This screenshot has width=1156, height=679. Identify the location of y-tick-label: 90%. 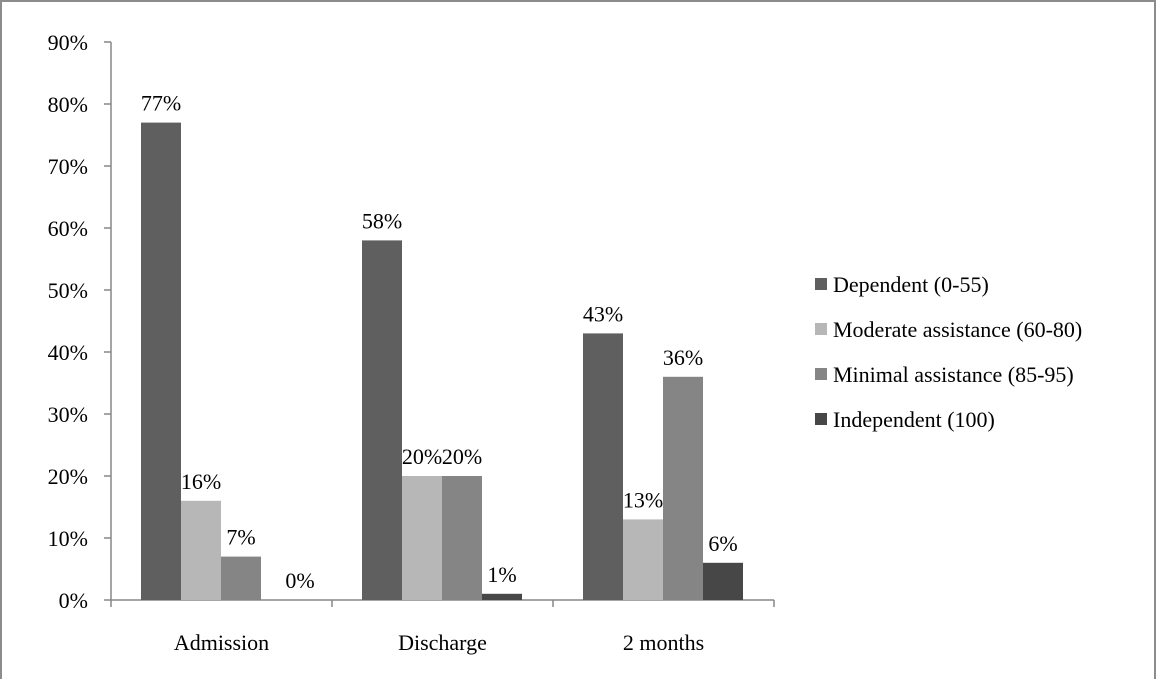
(68, 42).